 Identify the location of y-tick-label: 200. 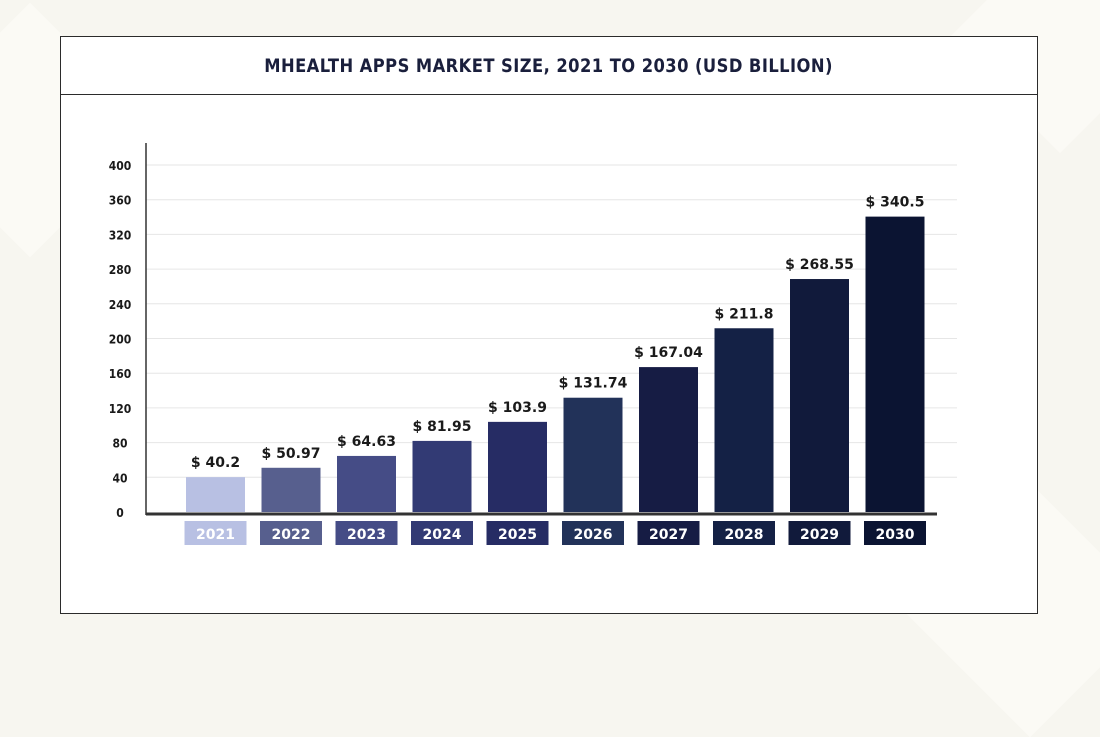
(120, 340).